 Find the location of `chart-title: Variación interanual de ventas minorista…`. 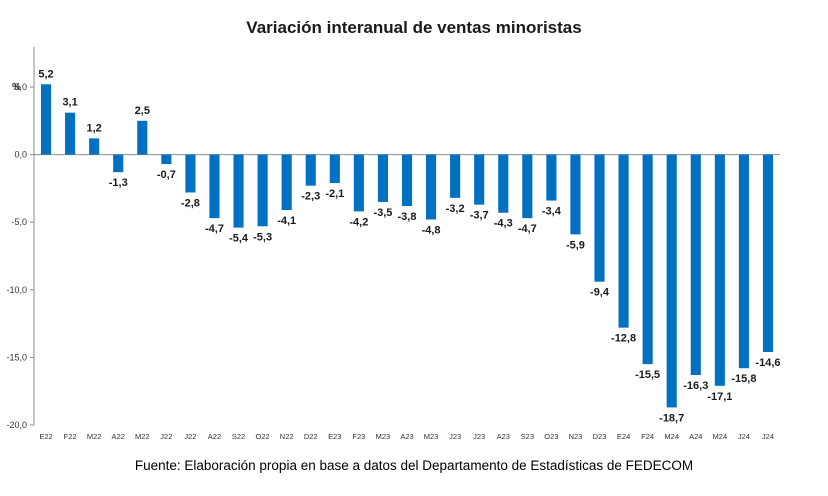

chart-title: Variación interanual de ventas minorista… is located at coordinates (414, 27).